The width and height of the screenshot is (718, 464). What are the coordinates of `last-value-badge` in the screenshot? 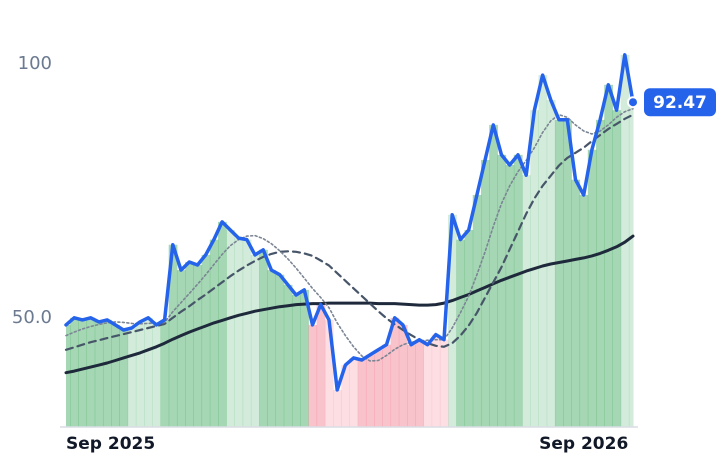 It's located at (680, 102).